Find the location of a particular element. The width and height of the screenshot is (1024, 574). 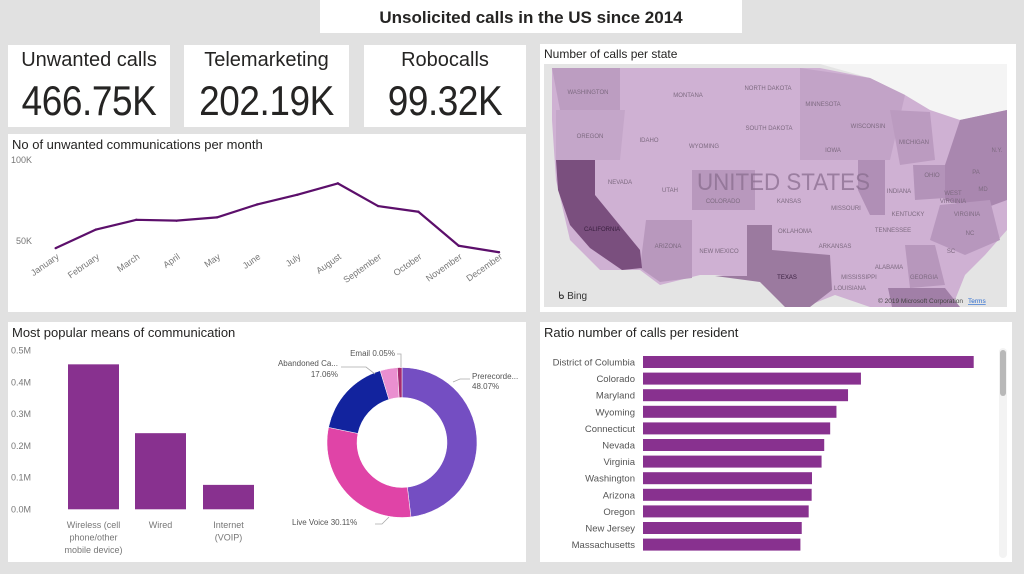

means-chart-title: Most popular means of communication is located at coordinates (124, 332).